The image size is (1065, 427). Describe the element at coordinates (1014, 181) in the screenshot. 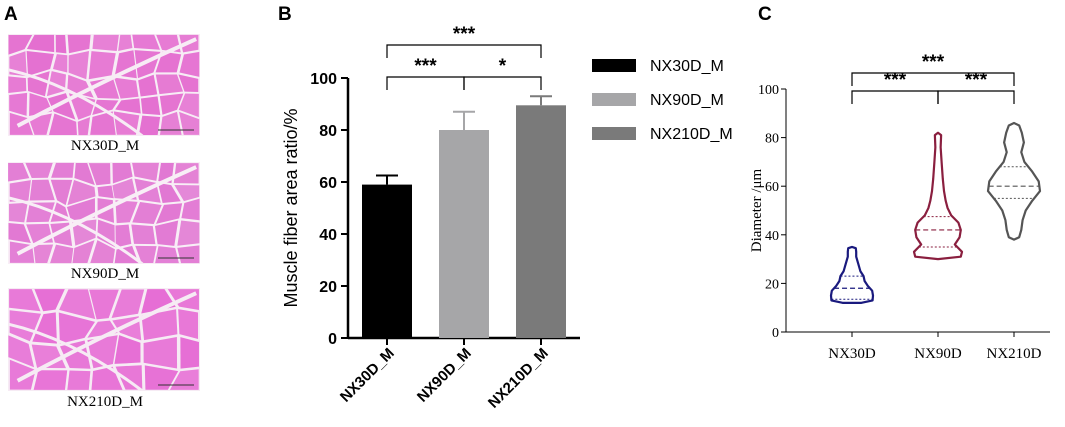

I see `violin-NX210D` at that location.